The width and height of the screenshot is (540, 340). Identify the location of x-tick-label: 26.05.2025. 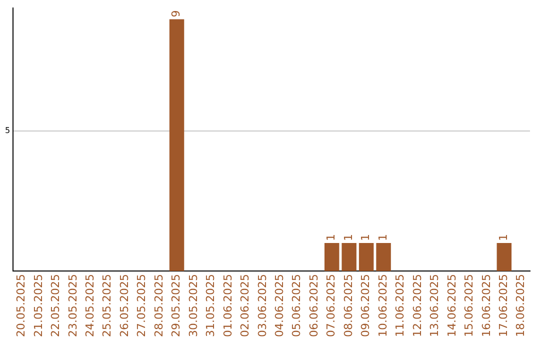
(124, 306).